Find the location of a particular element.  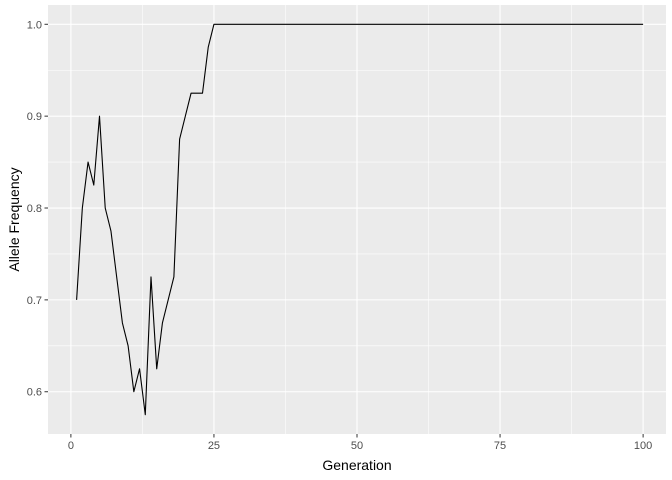

y-tick-label: 1.0 is located at coordinates (34, 25).